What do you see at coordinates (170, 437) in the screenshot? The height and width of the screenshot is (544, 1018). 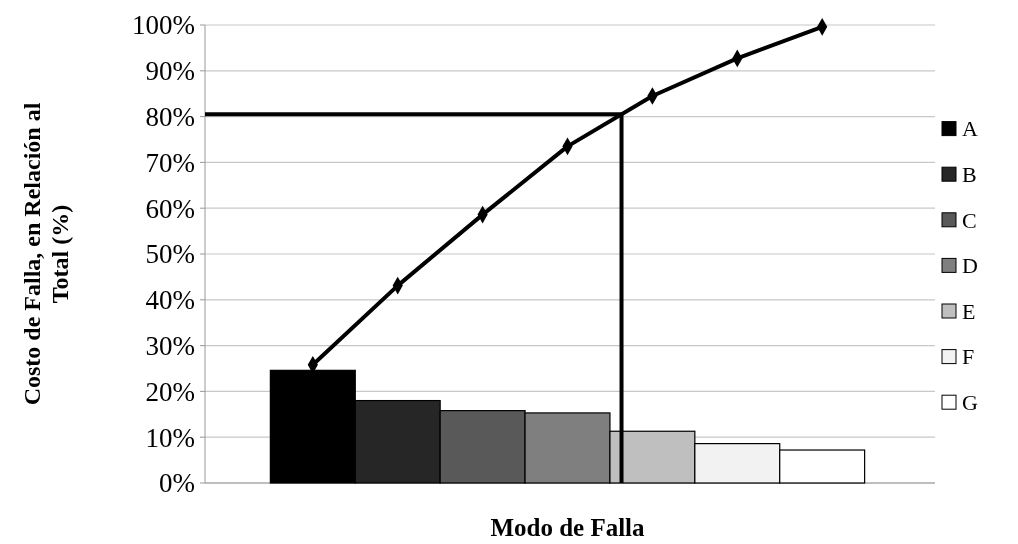 I see `y-tick-label: 10%` at bounding box center [170, 437].